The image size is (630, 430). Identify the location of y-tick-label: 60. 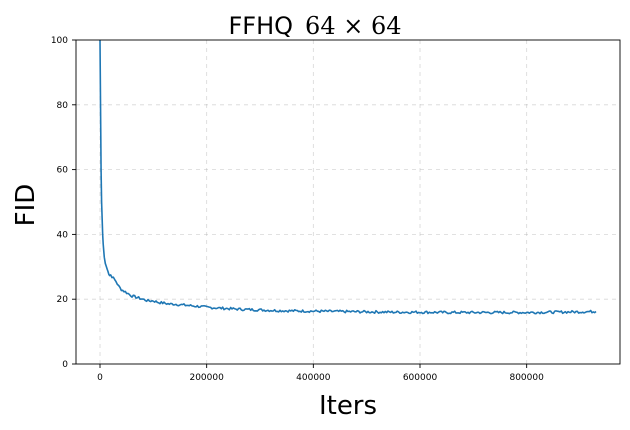
(63, 171).